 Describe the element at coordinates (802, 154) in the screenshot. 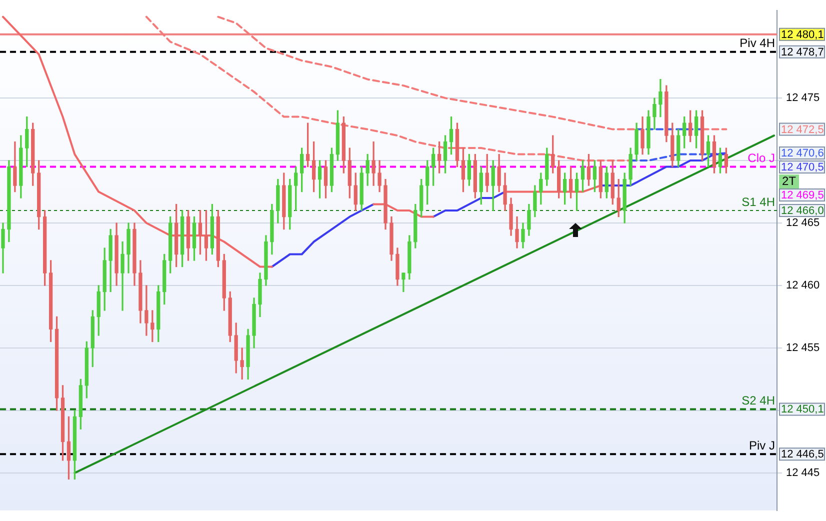

I see `text: 12 470,6` at that location.